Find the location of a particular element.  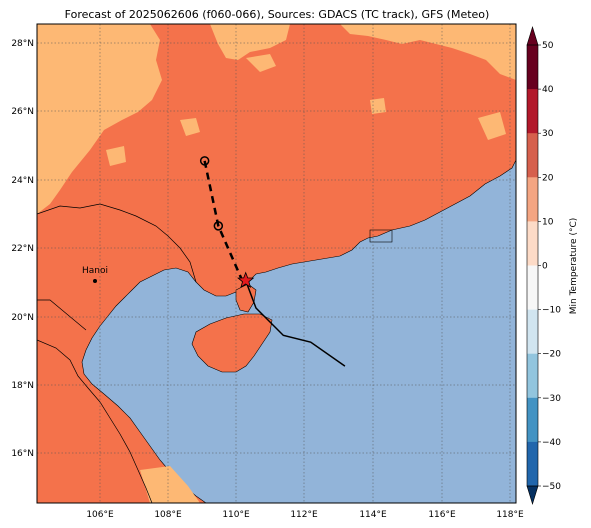

lon-label: 118°E is located at coordinates (510, 515).